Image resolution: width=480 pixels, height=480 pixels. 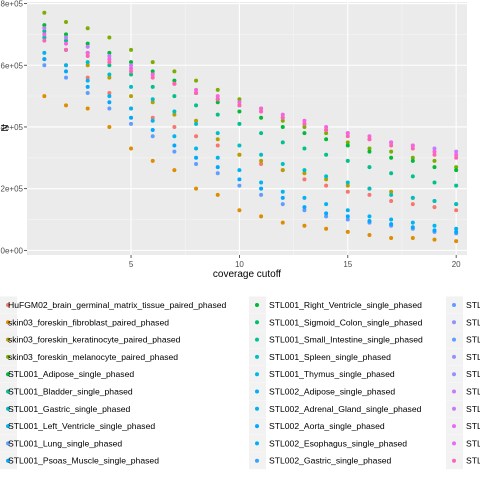 What do you see at coordinates (131, 264) in the screenshot?
I see `x-tick-label: 5` at bounding box center [131, 264].